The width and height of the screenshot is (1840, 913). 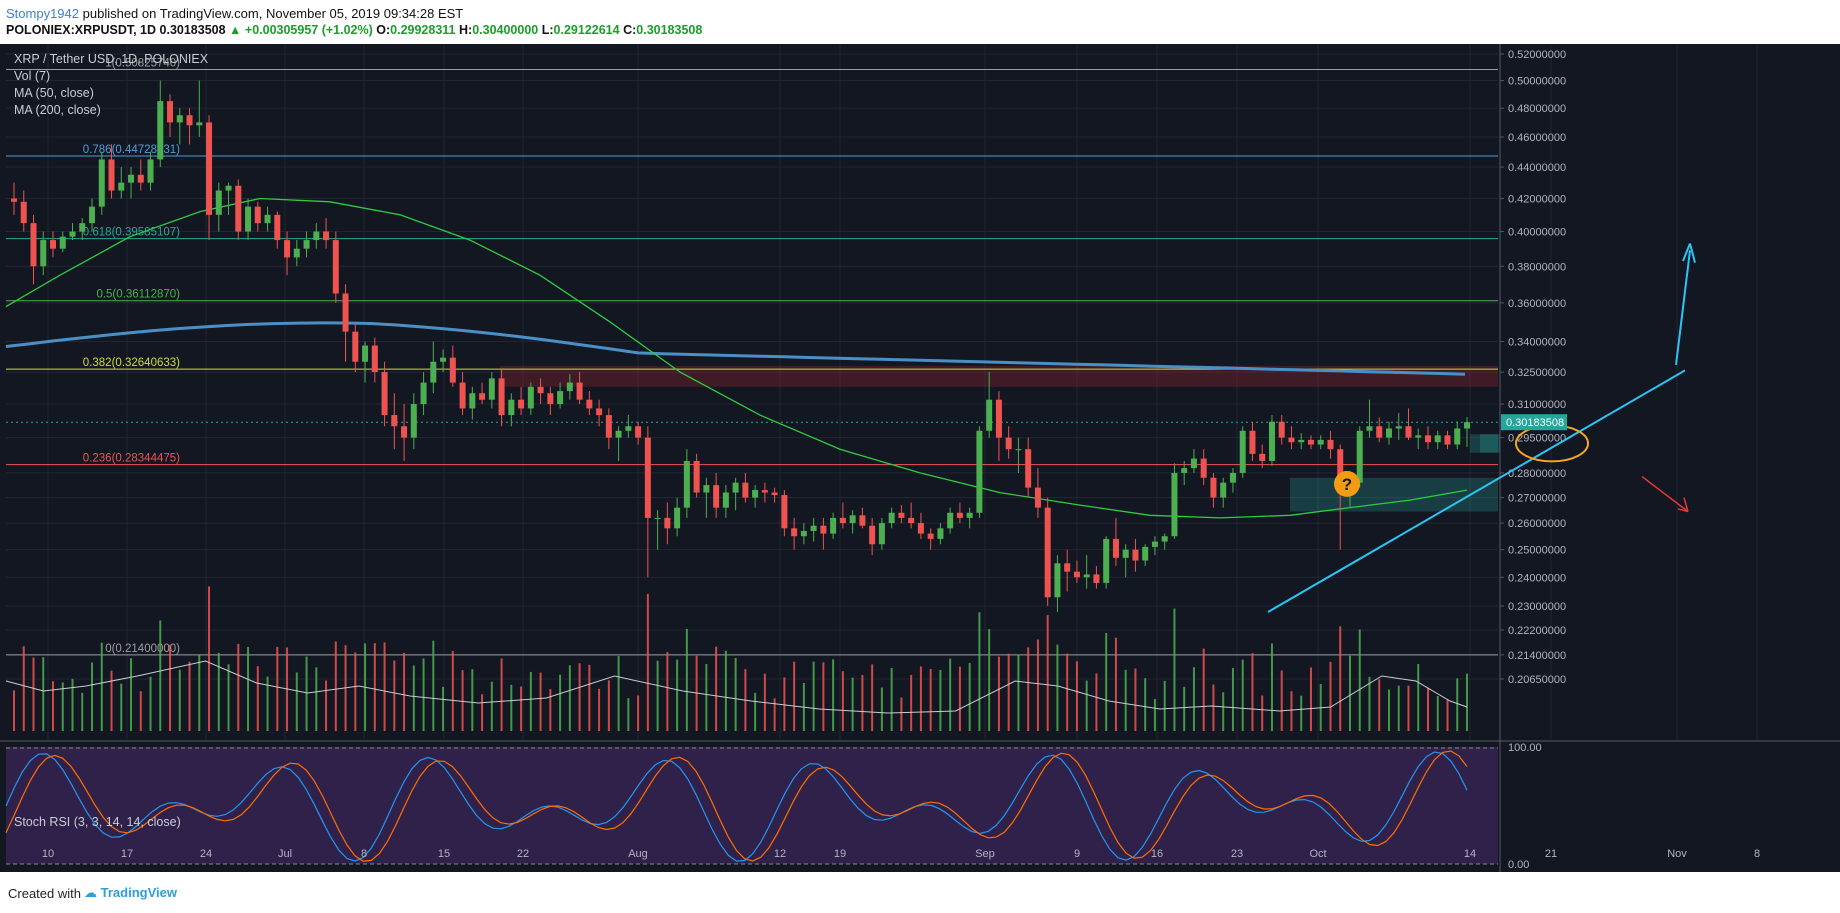 I want to click on legend-ma50: MA (50, close), so click(x=54, y=93).